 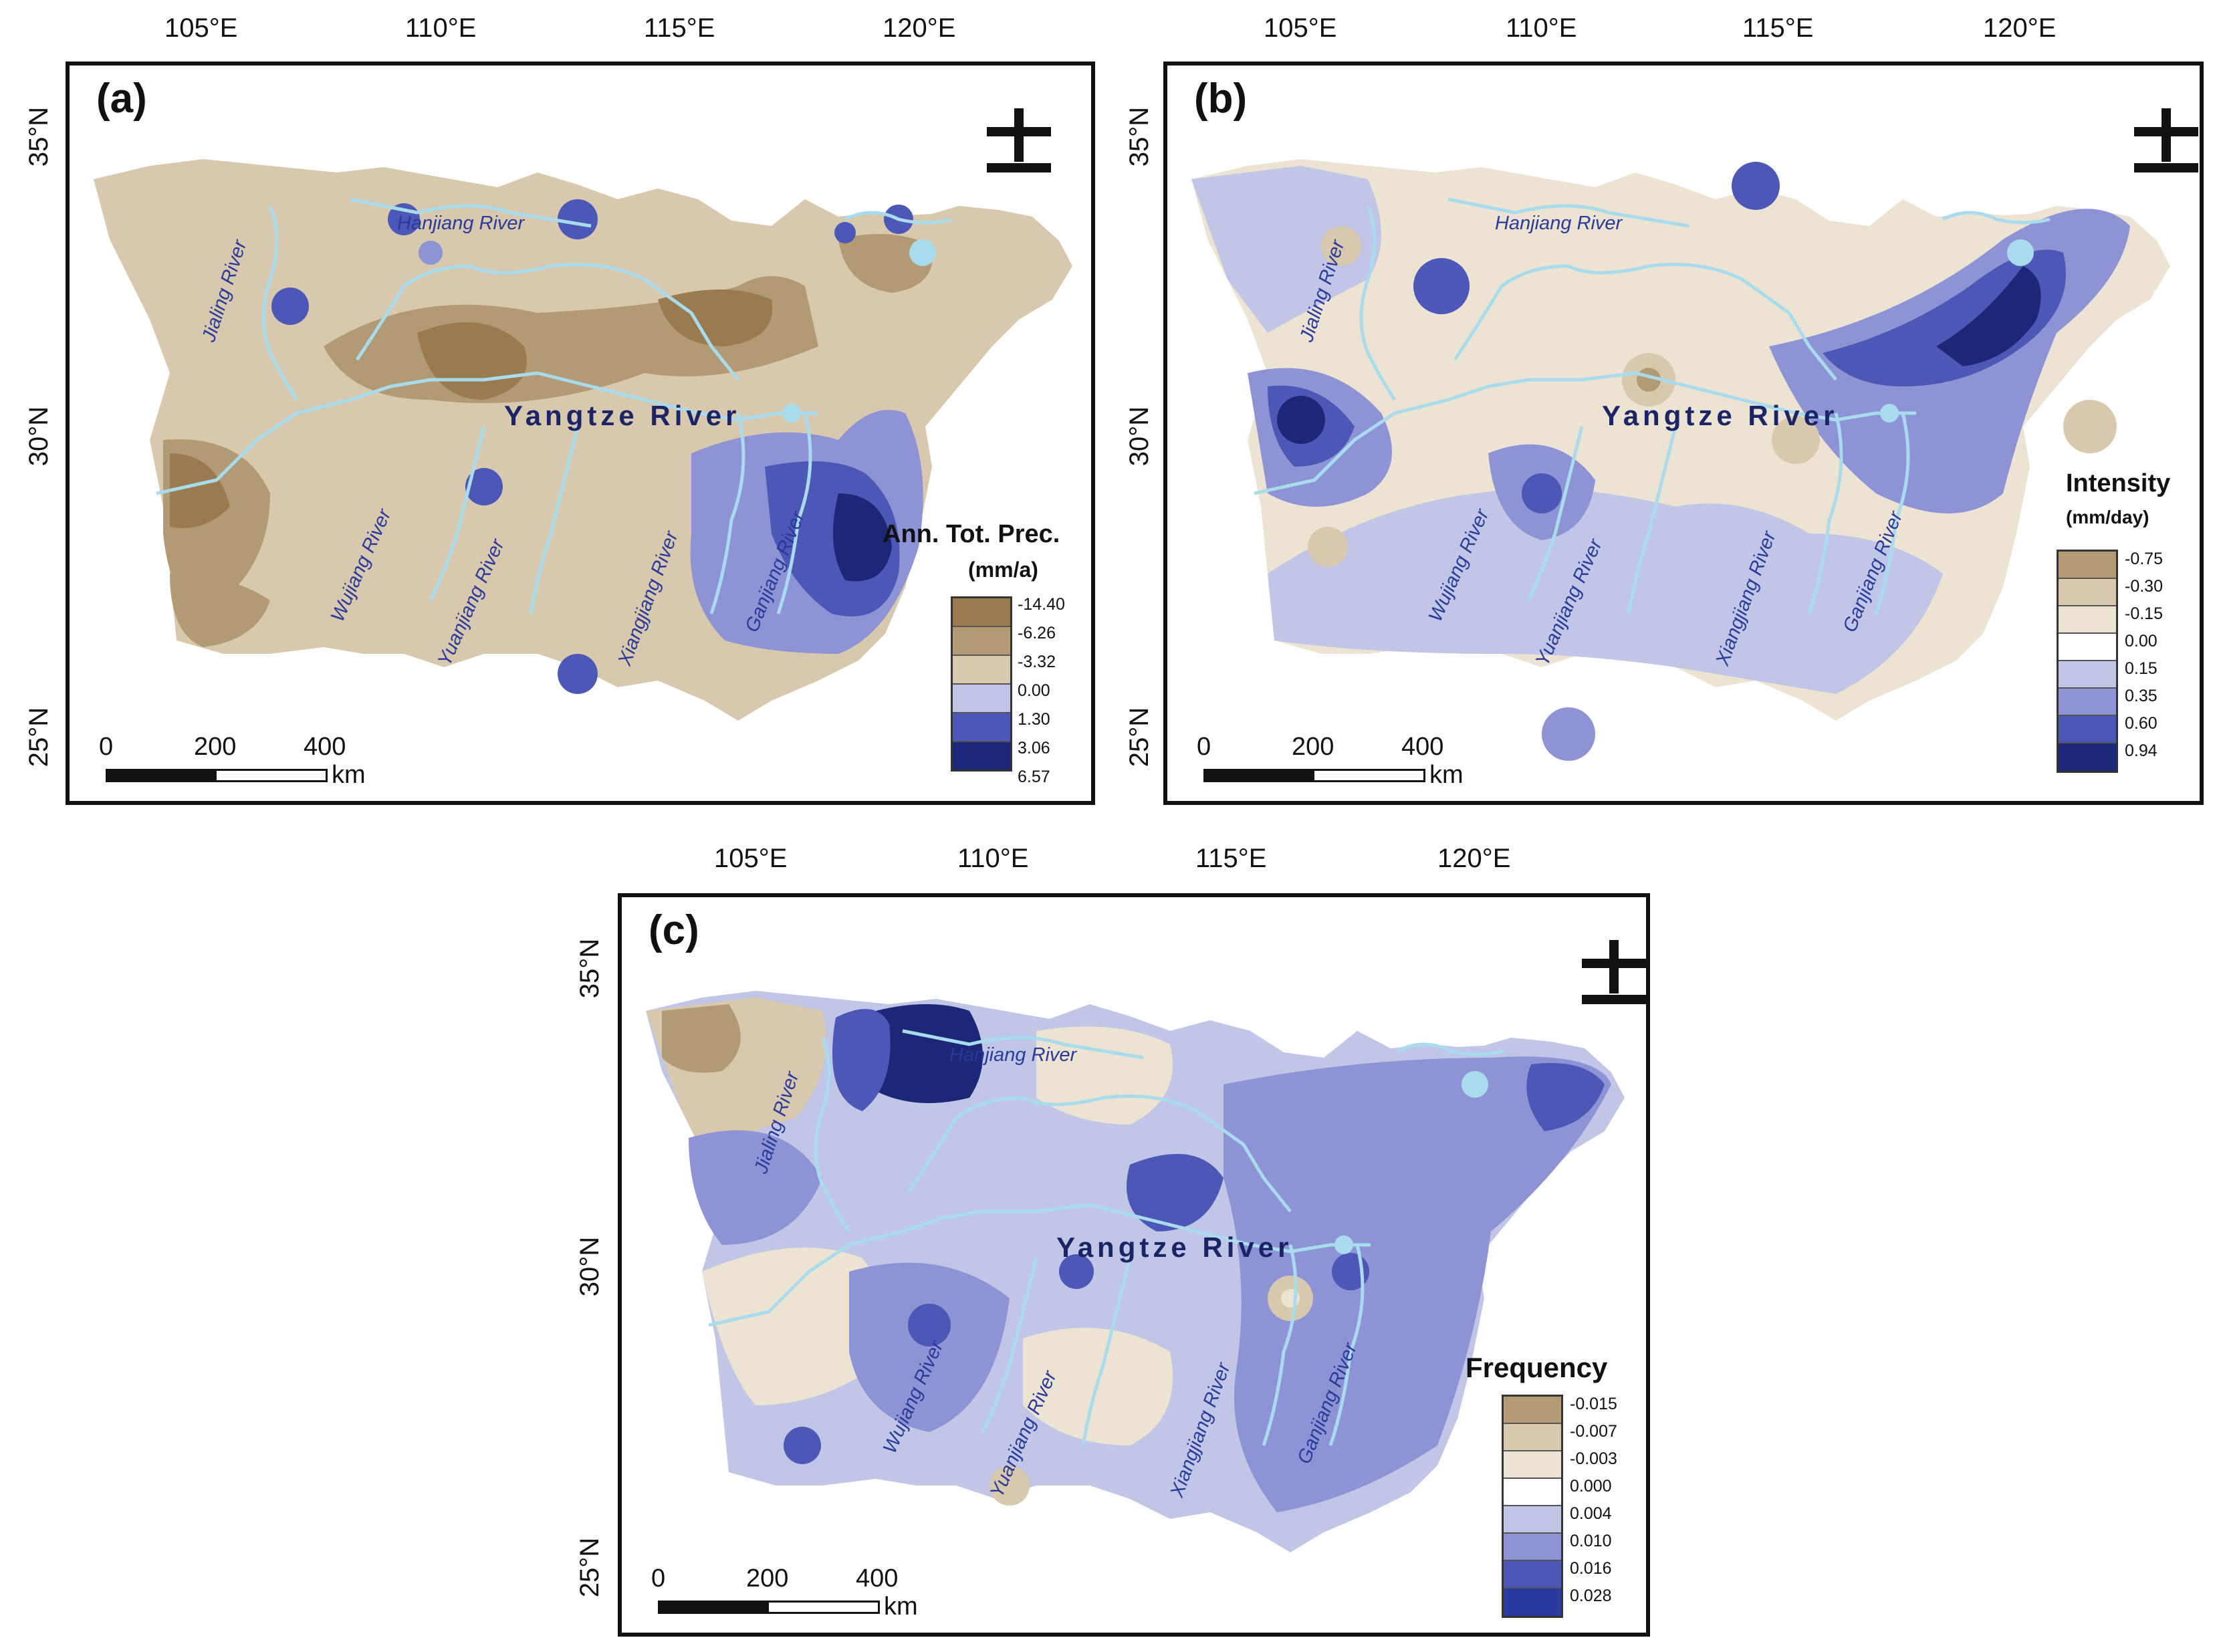 What do you see at coordinates (2118, 483) in the screenshot?
I see `legend-title-b: Intensity` at bounding box center [2118, 483].